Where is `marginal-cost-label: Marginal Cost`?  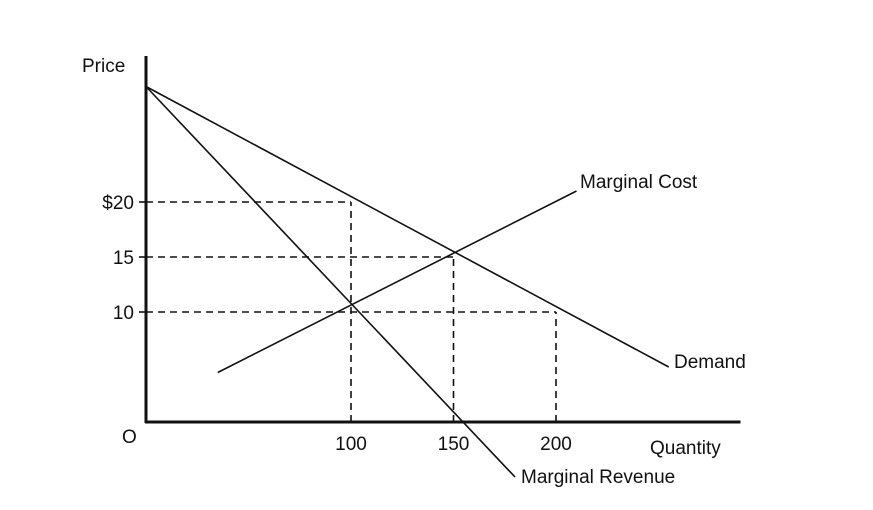
marginal-cost-label: Marginal Cost is located at coordinates (639, 182).